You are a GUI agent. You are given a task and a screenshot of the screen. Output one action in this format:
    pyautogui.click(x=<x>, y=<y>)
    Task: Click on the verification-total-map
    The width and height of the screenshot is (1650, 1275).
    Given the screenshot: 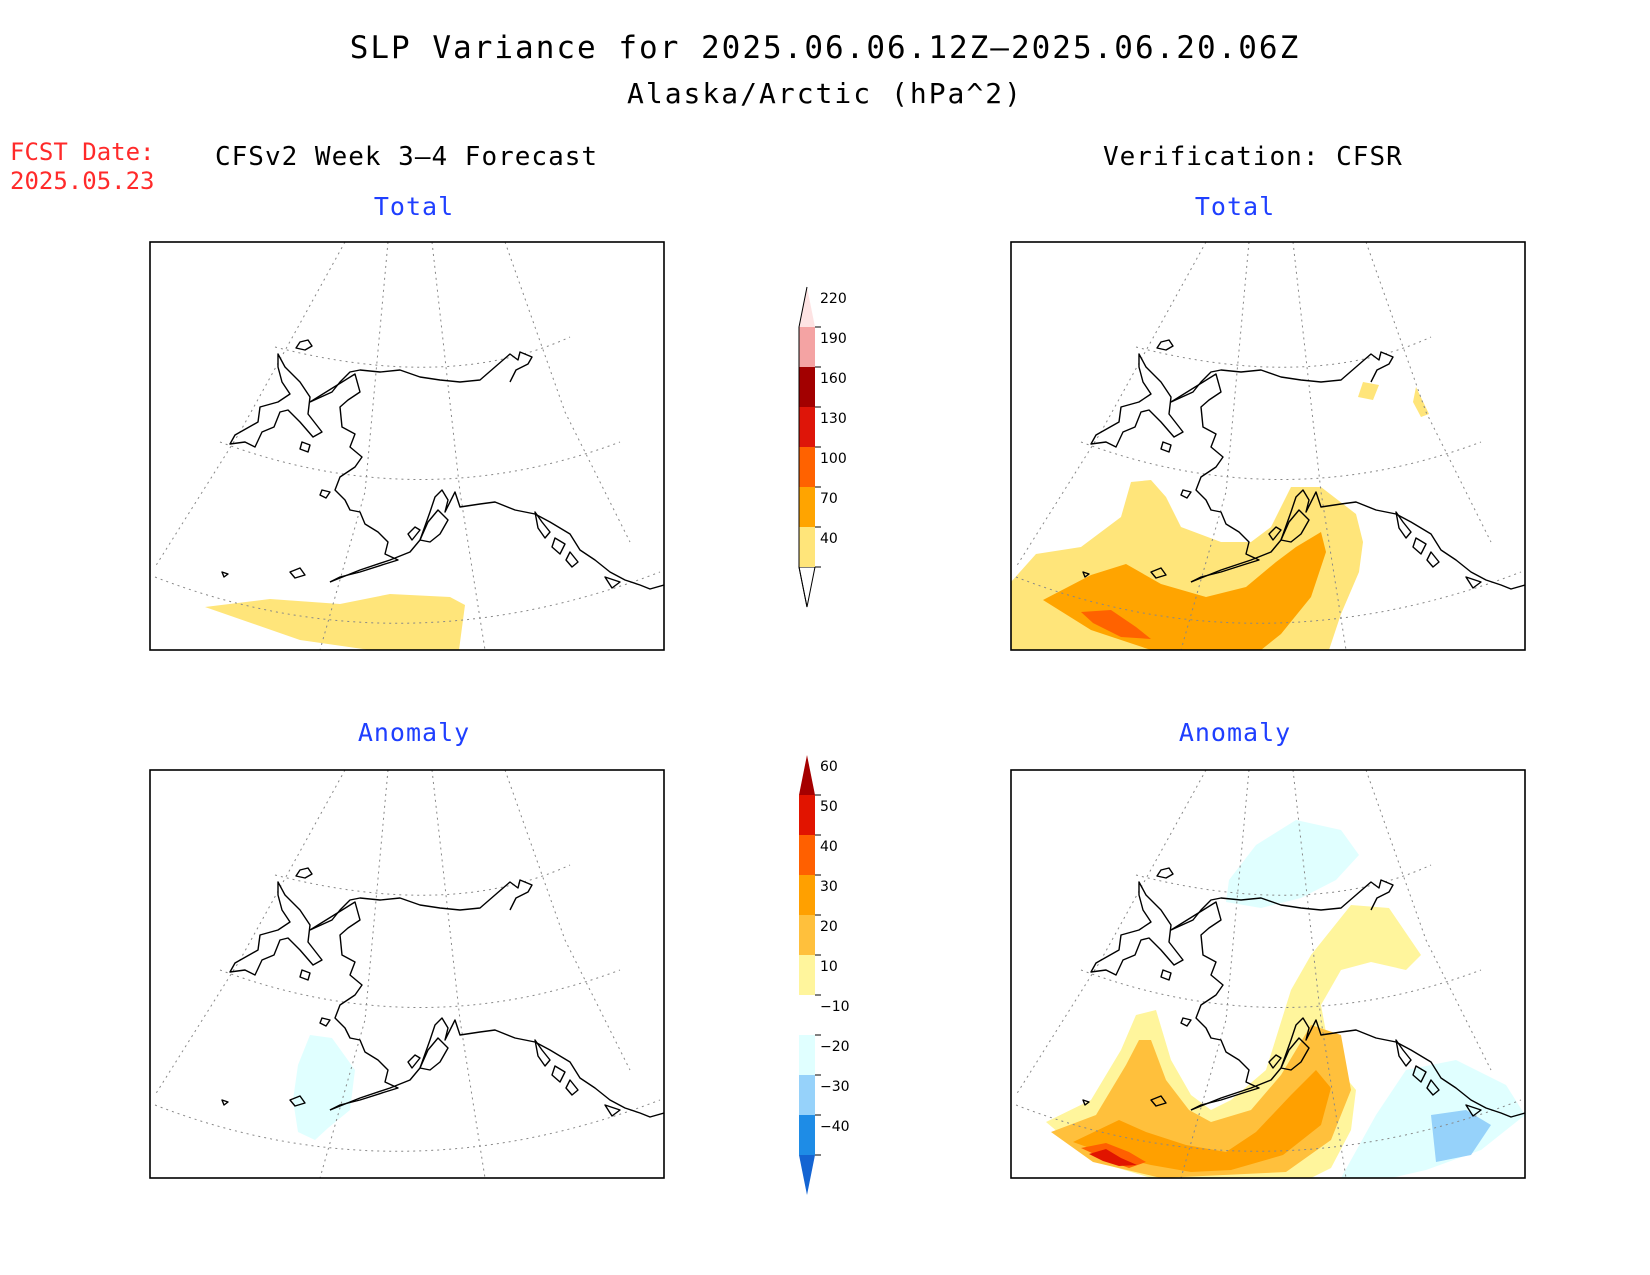 What is the action you would take?
    pyautogui.click(x=1268, y=446)
    